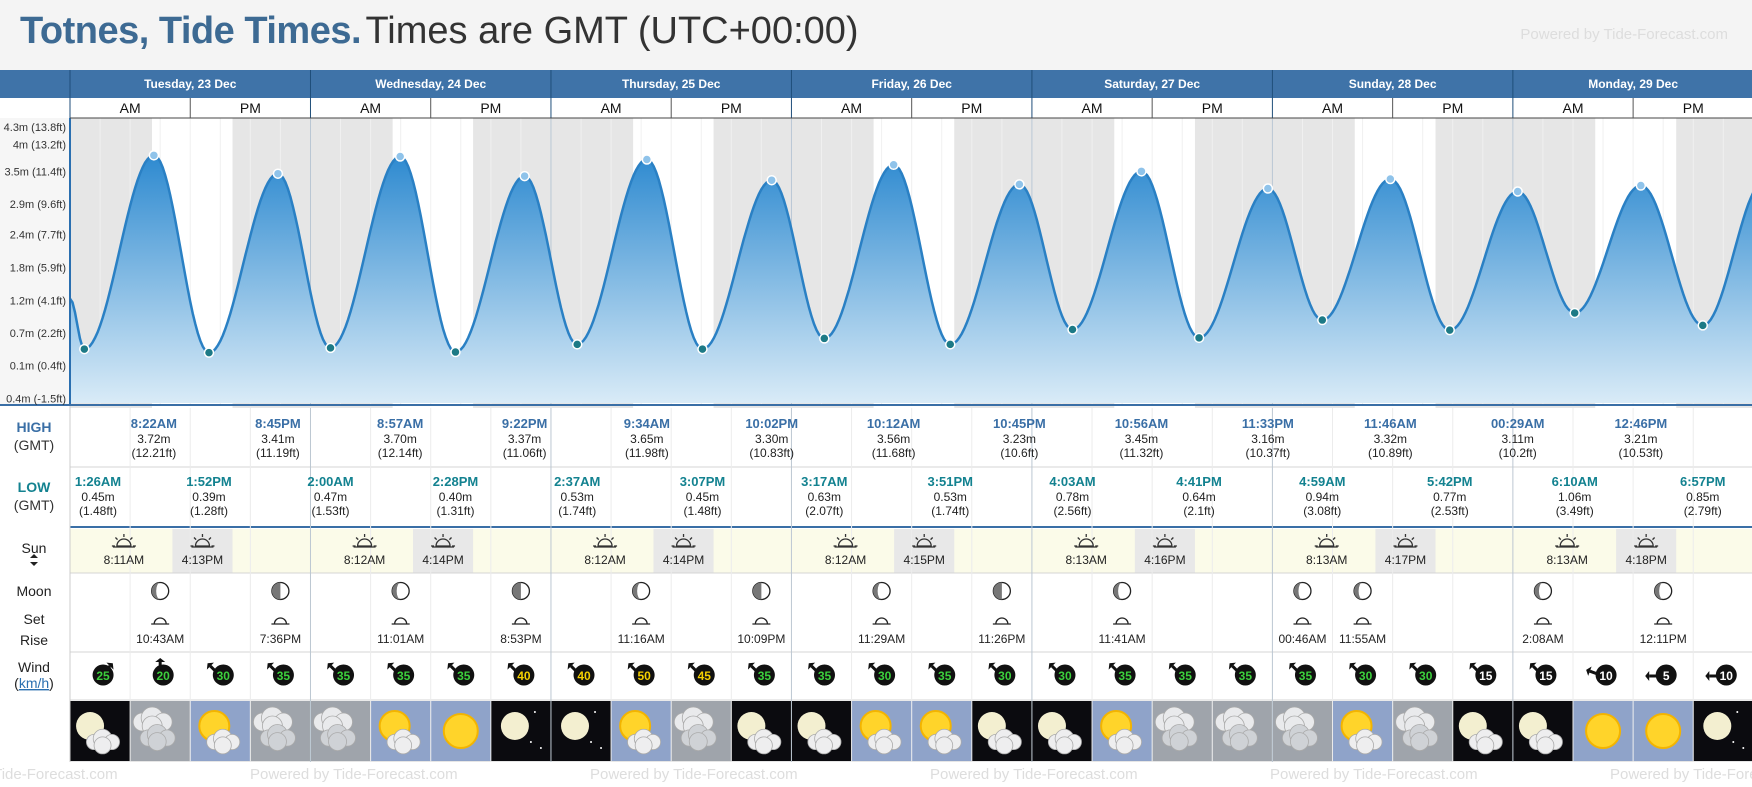 The height and width of the screenshot is (787, 1752). Describe the element at coordinates (35, 172) in the screenshot. I see `y-tick-label: 3.5m (11.4ft)` at that location.